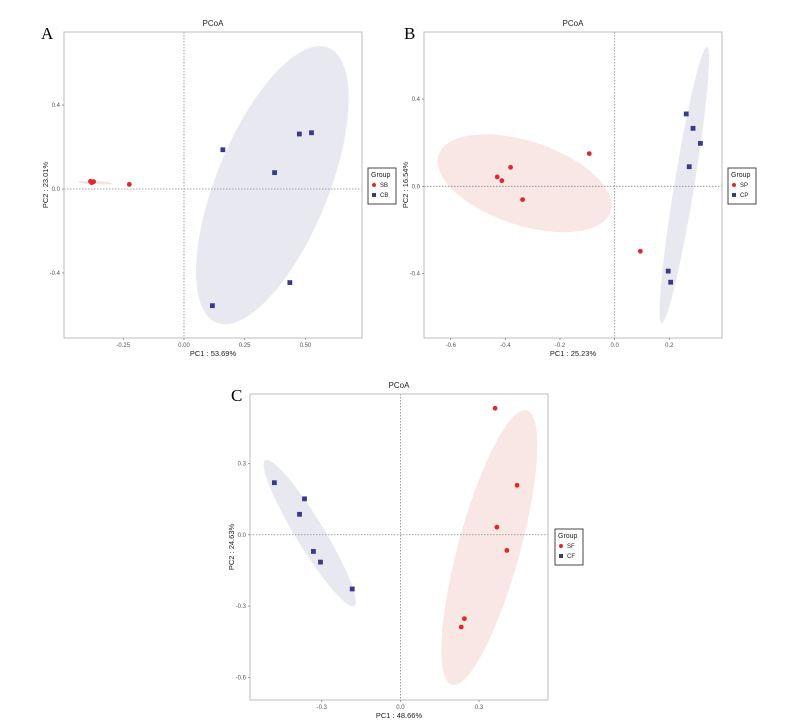 The width and height of the screenshot is (790, 727). I want to click on confidence-ellipse-cf, so click(309, 533).